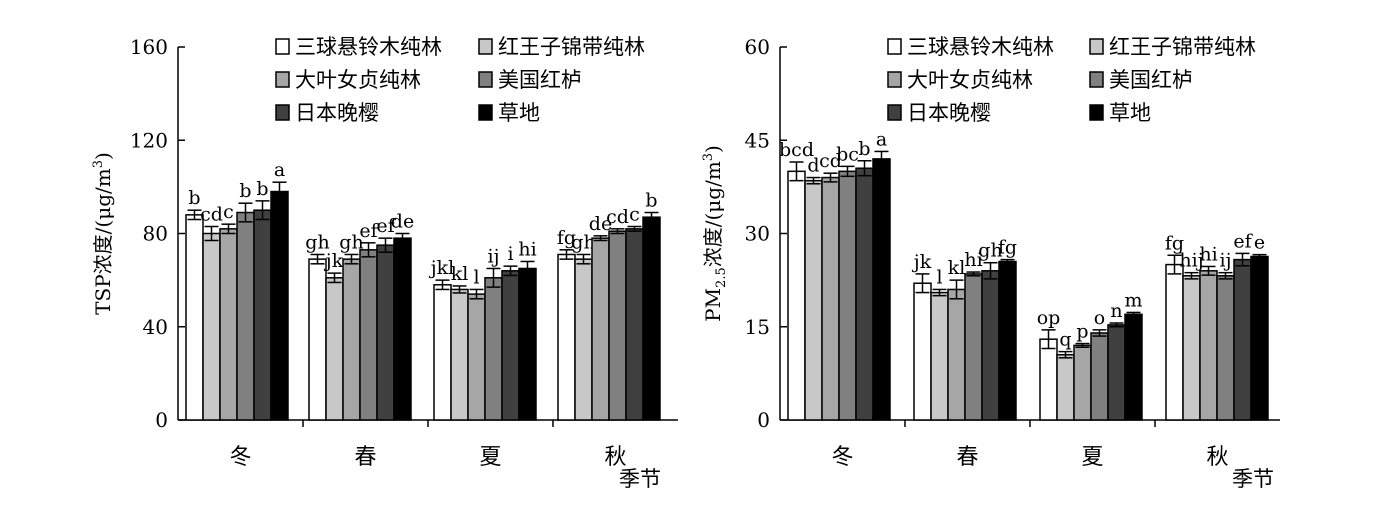 The height and width of the screenshot is (505, 1383). I want to click on significance-label: c, so click(634, 215).